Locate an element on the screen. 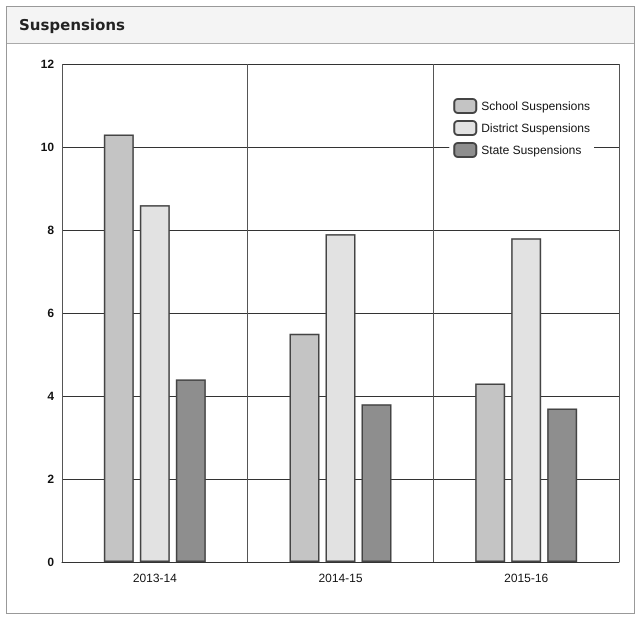  y-tick-label: 6 is located at coordinates (50, 313).